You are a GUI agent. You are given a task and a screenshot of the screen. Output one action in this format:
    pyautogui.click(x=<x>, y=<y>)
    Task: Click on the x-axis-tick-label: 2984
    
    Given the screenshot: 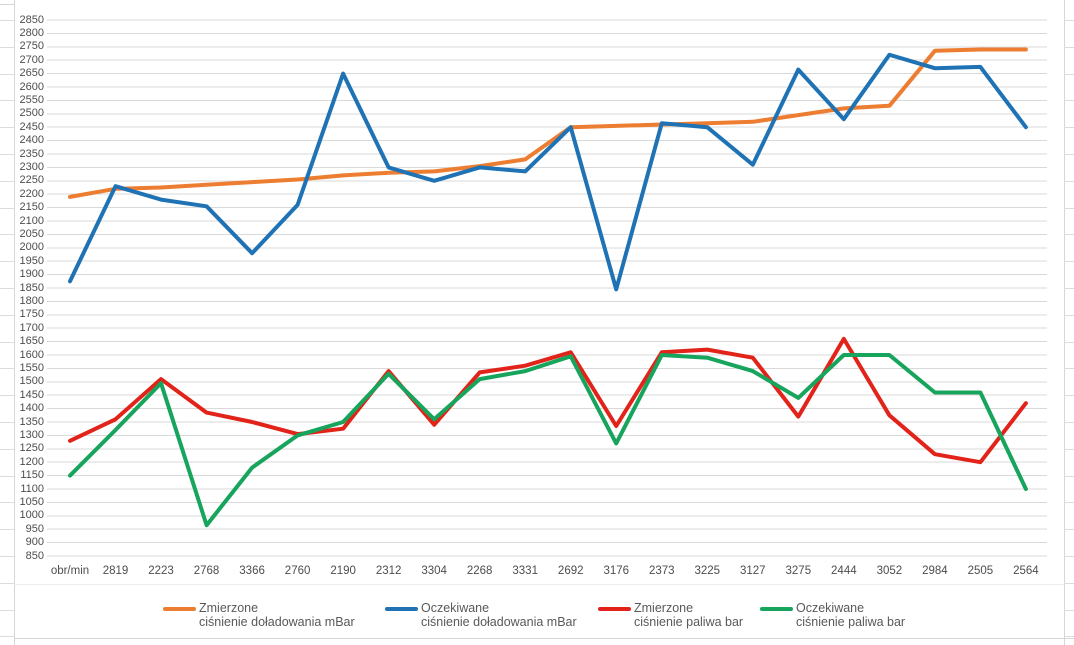 What is the action you would take?
    pyautogui.click(x=935, y=571)
    